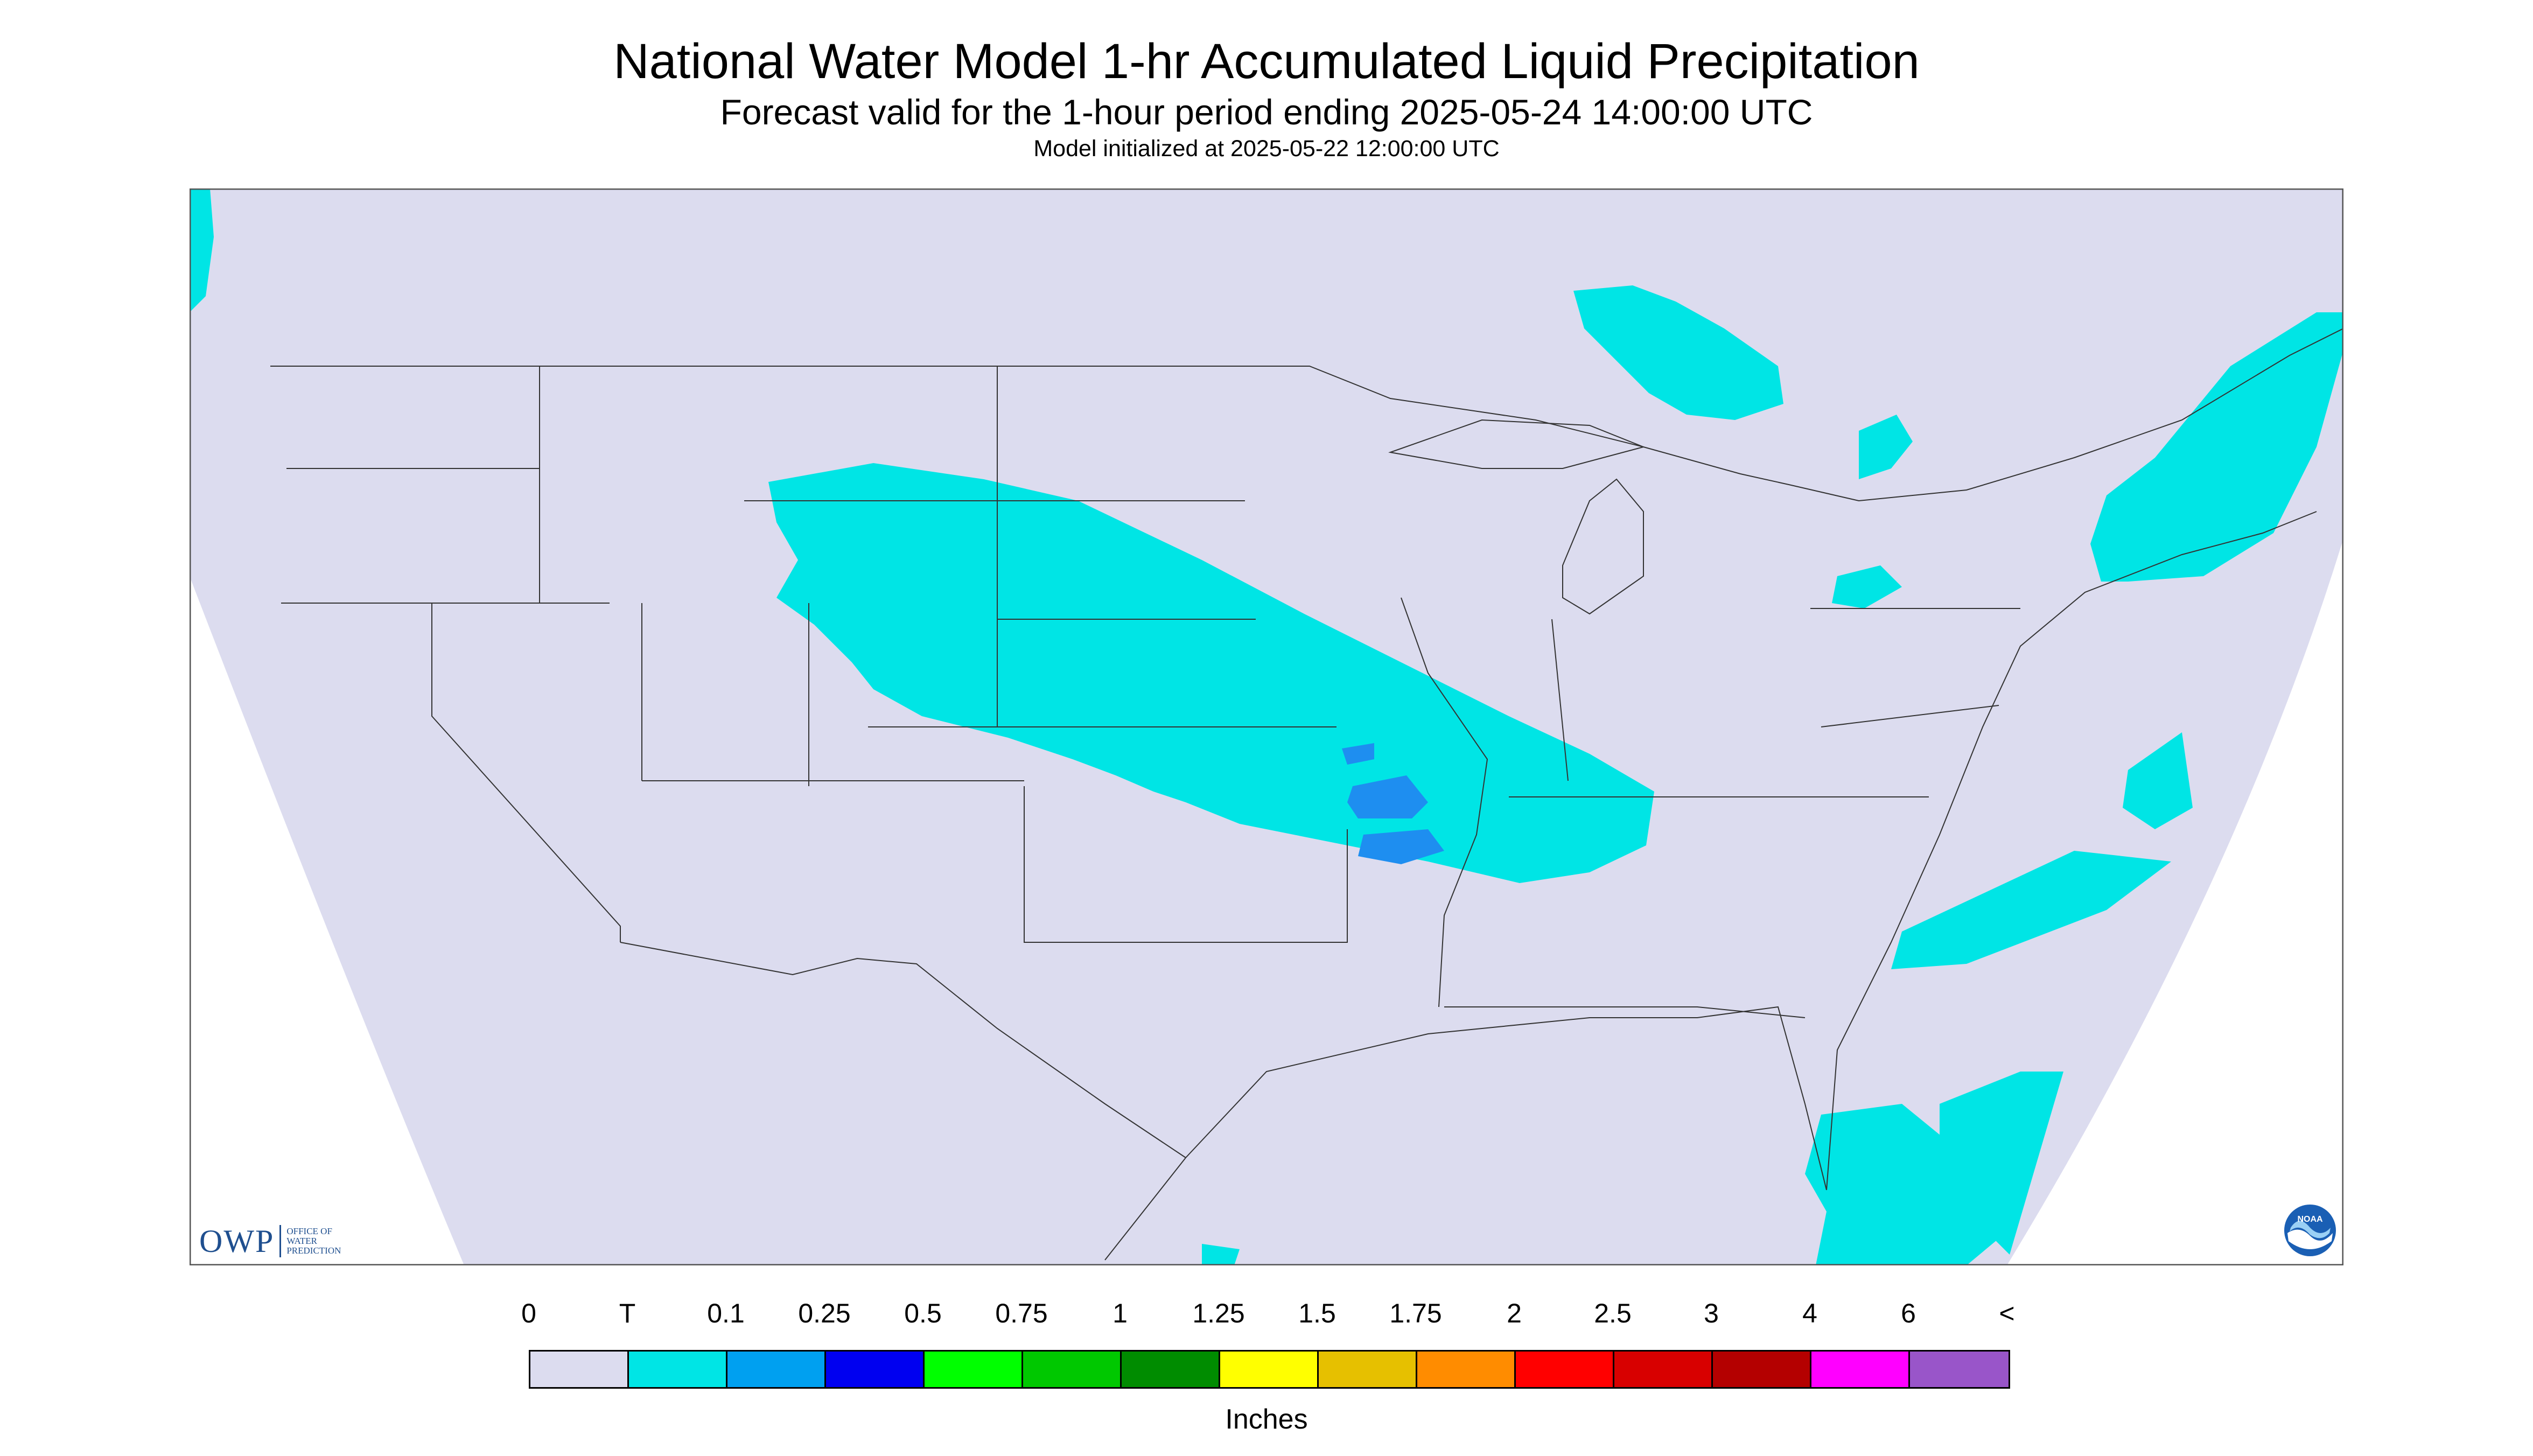  Describe the element at coordinates (1266, 1316) in the screenshot. I see `legend-labels: 0 T 0.1 0.25 0.5 0.75 1 1.25 1.5 1.75 2 2.5 3 4 6 <` at that location.